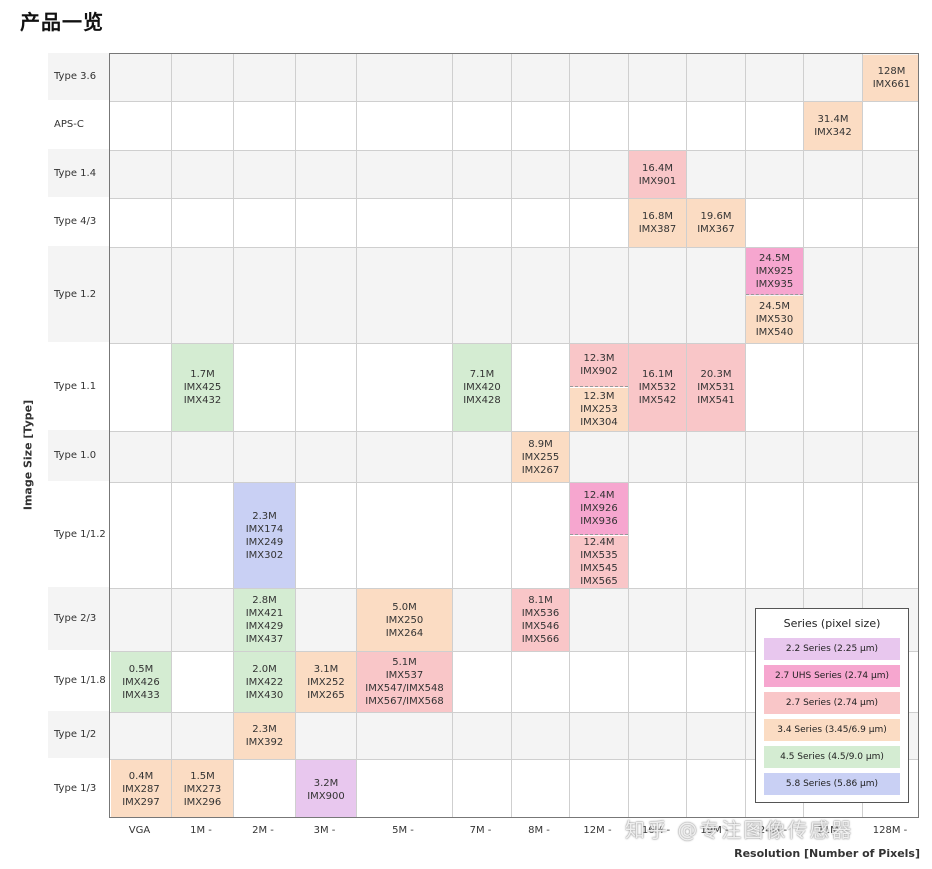 The height and width of the screenshot is (869, 932). Describe the element at coordinates (202, 400) in the screenshot. I see `product-cell-text: IMX432` at that location.